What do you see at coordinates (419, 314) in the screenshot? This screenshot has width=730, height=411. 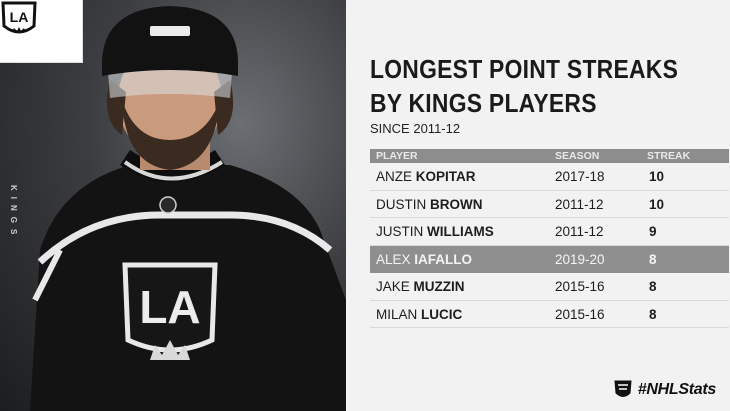 I see `player-name: MILAN LUCIC` at bounding box center [419, 314].